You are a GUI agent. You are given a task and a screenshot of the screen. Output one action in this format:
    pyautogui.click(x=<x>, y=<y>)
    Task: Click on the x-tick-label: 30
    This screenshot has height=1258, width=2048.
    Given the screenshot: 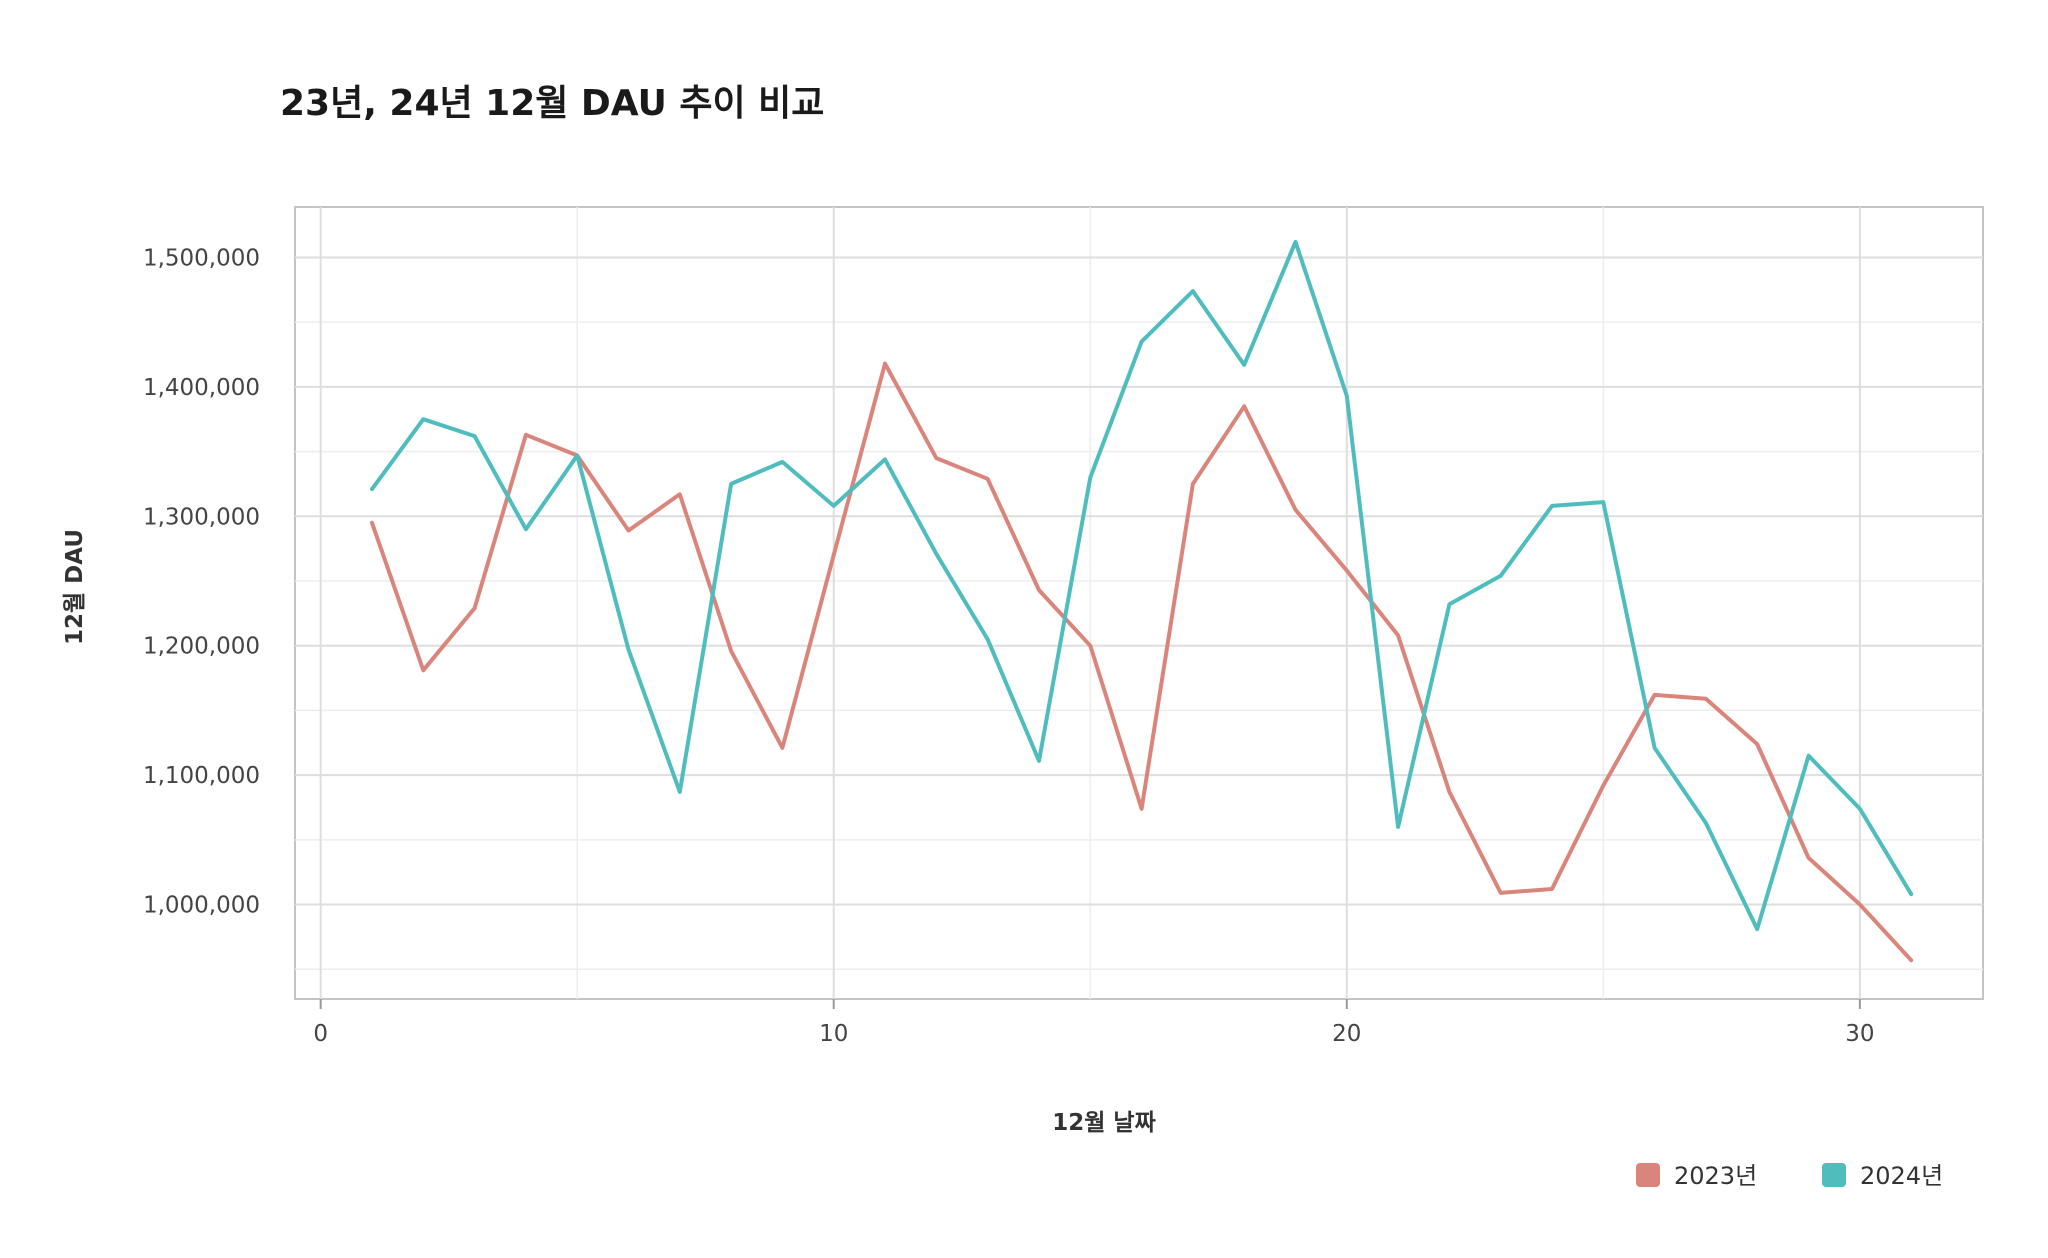 What is the action you would take?
    pyautogui.click(x=1859, y=1034)
    